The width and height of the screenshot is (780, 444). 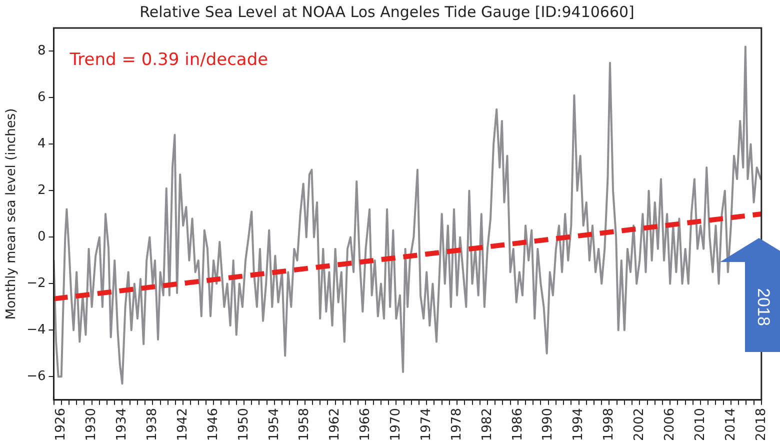 What do you see at coordinates (36, 376) in the screenshot?
I see `y-tick-label: −6` at bounding box center [36, 376].